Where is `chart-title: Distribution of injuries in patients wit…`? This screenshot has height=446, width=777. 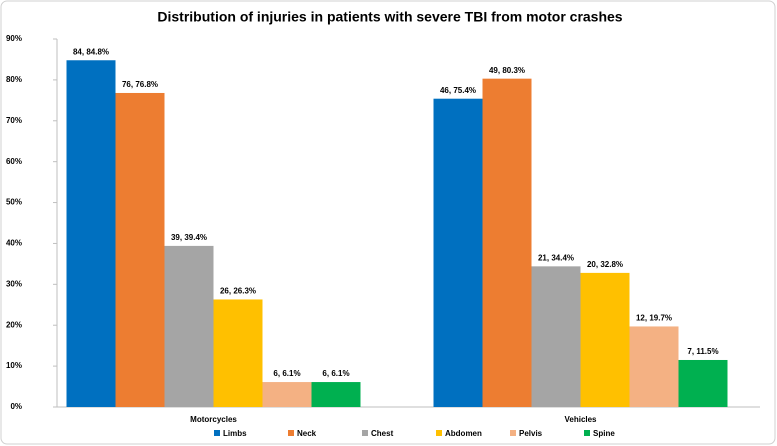
chart-title: Distribution of injuries in patients wit… is located at coordinates (389, 17).